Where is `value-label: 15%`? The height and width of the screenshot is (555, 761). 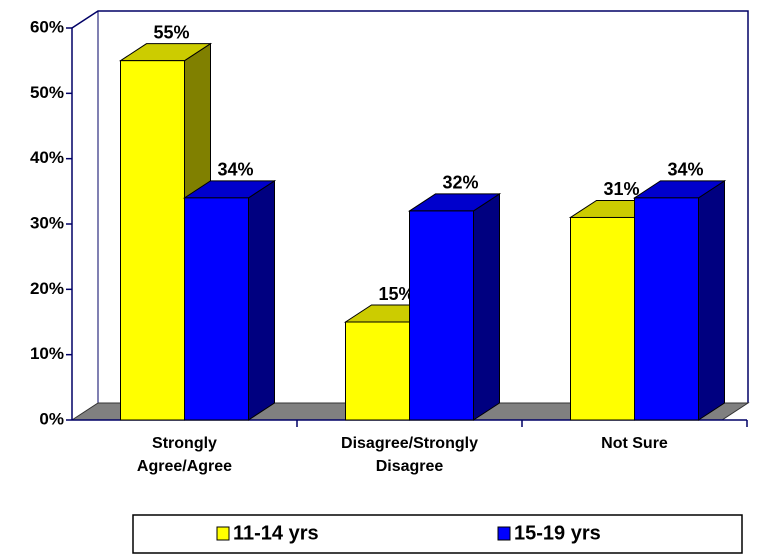 value-label: 15% is located at coordinates (396, 294).